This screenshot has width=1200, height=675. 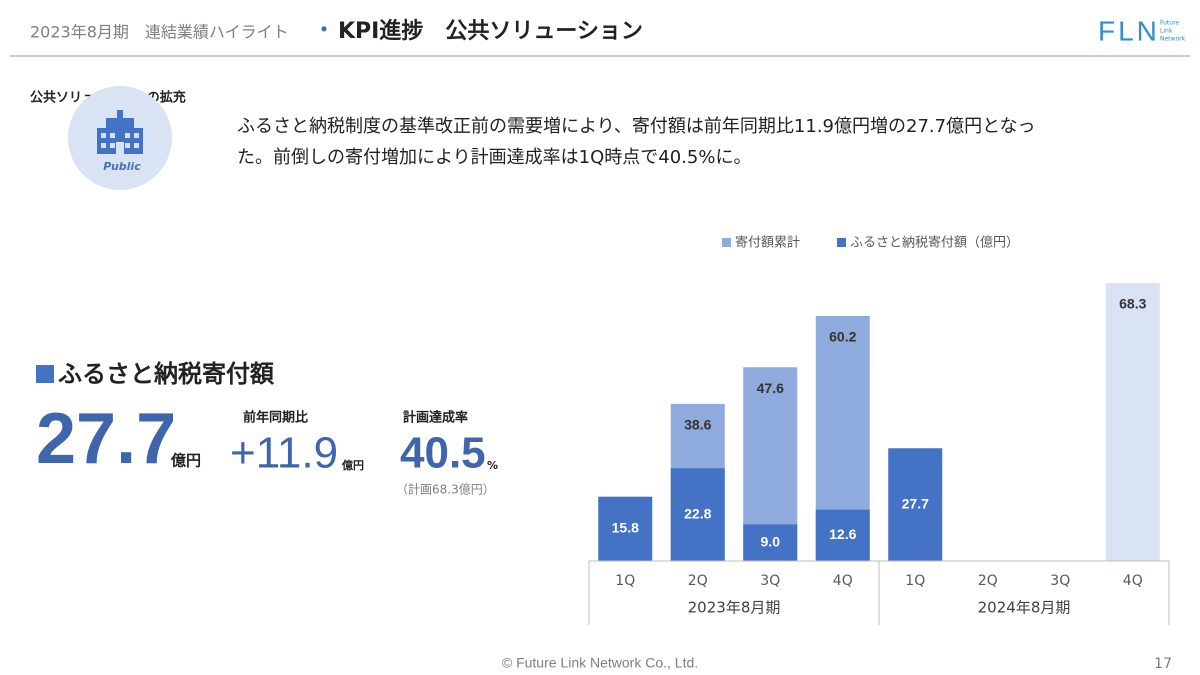 What do you see at coordinates (166, 374) in the screenshot?
I see `kpi-heading: ふるさと納税寄付額` at bounding box center [166, 374].